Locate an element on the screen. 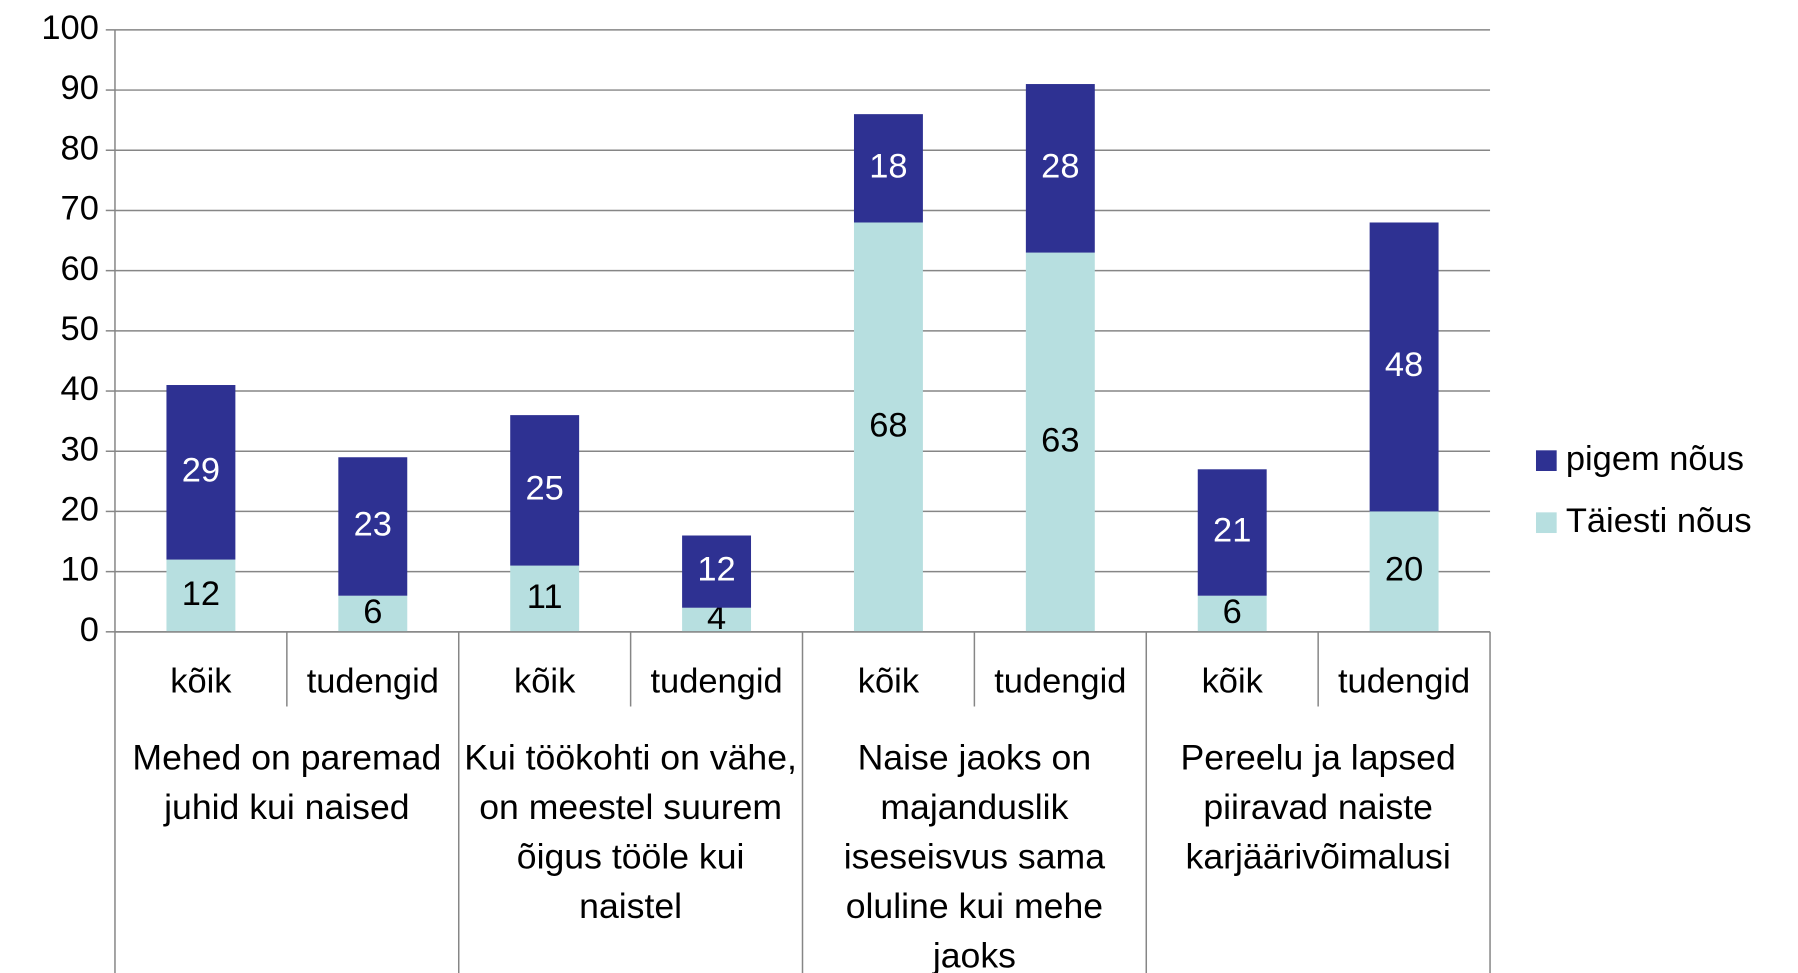 This screenshot has height=973, width=1798. data-label: 4 is located at coordinates (716, 618).